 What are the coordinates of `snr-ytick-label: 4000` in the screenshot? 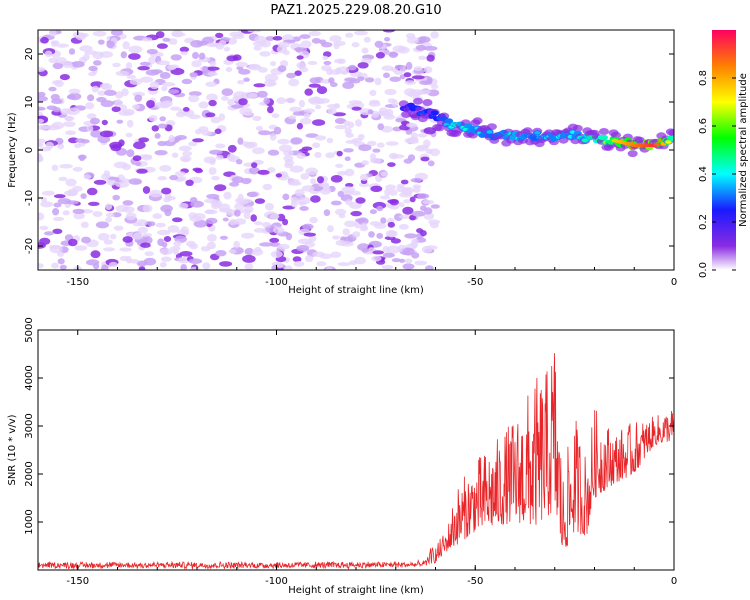 It's located at (29, 377).